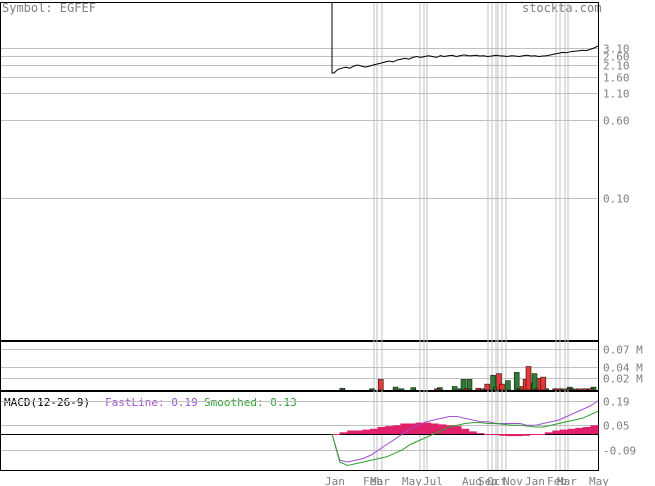 The height and width of the screenshot is (486, 655). Describe the element at coordinates (250, 402) in the screenshot. I see `macd-smoothed-label: Smoothed: 0.13` at that location.